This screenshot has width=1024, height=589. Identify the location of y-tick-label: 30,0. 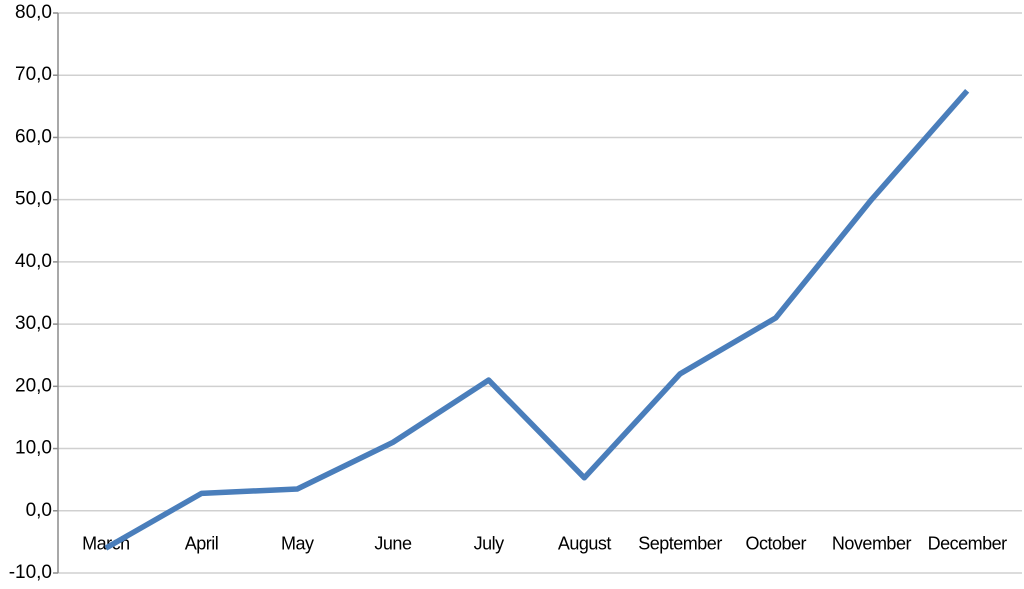
(33, 323).